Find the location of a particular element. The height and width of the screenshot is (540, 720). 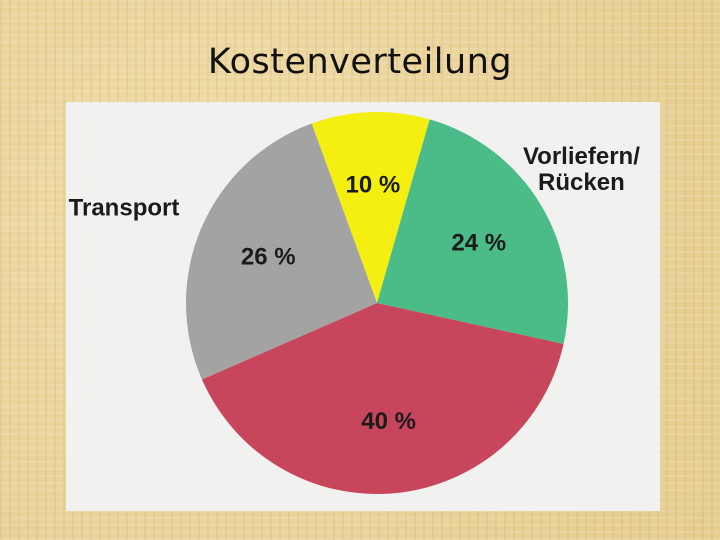

slice-value-label-3: 26 % is located at coordinates (268, 256).